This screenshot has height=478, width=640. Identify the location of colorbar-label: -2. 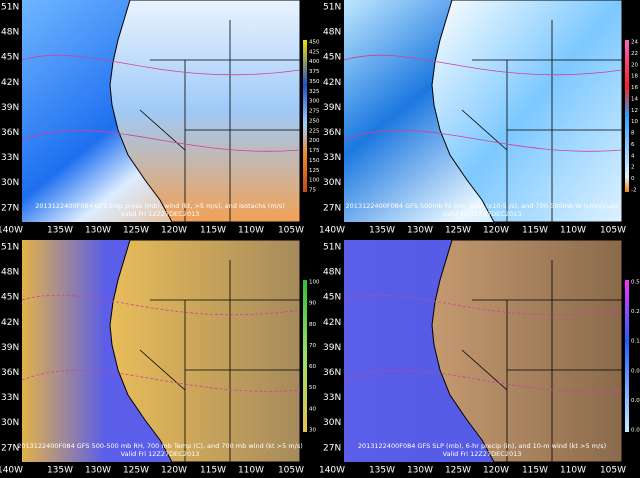
(633, 191).